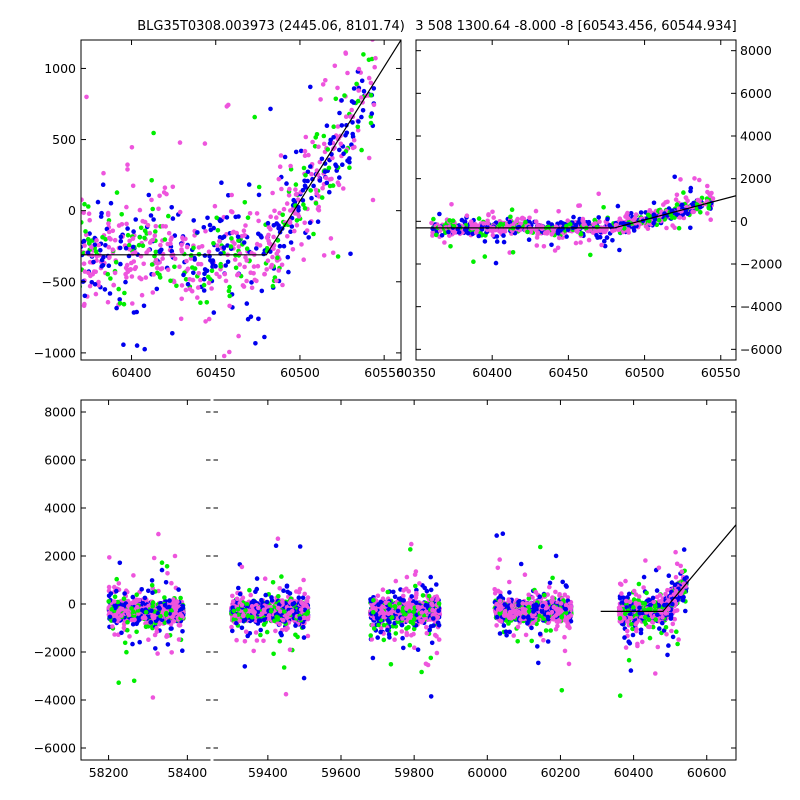 The height and width of the screenshot is (800, 800). Describe the element at coordinates (568, 372) in the screenshot. I see `x-tick-label: 60450` at that location.